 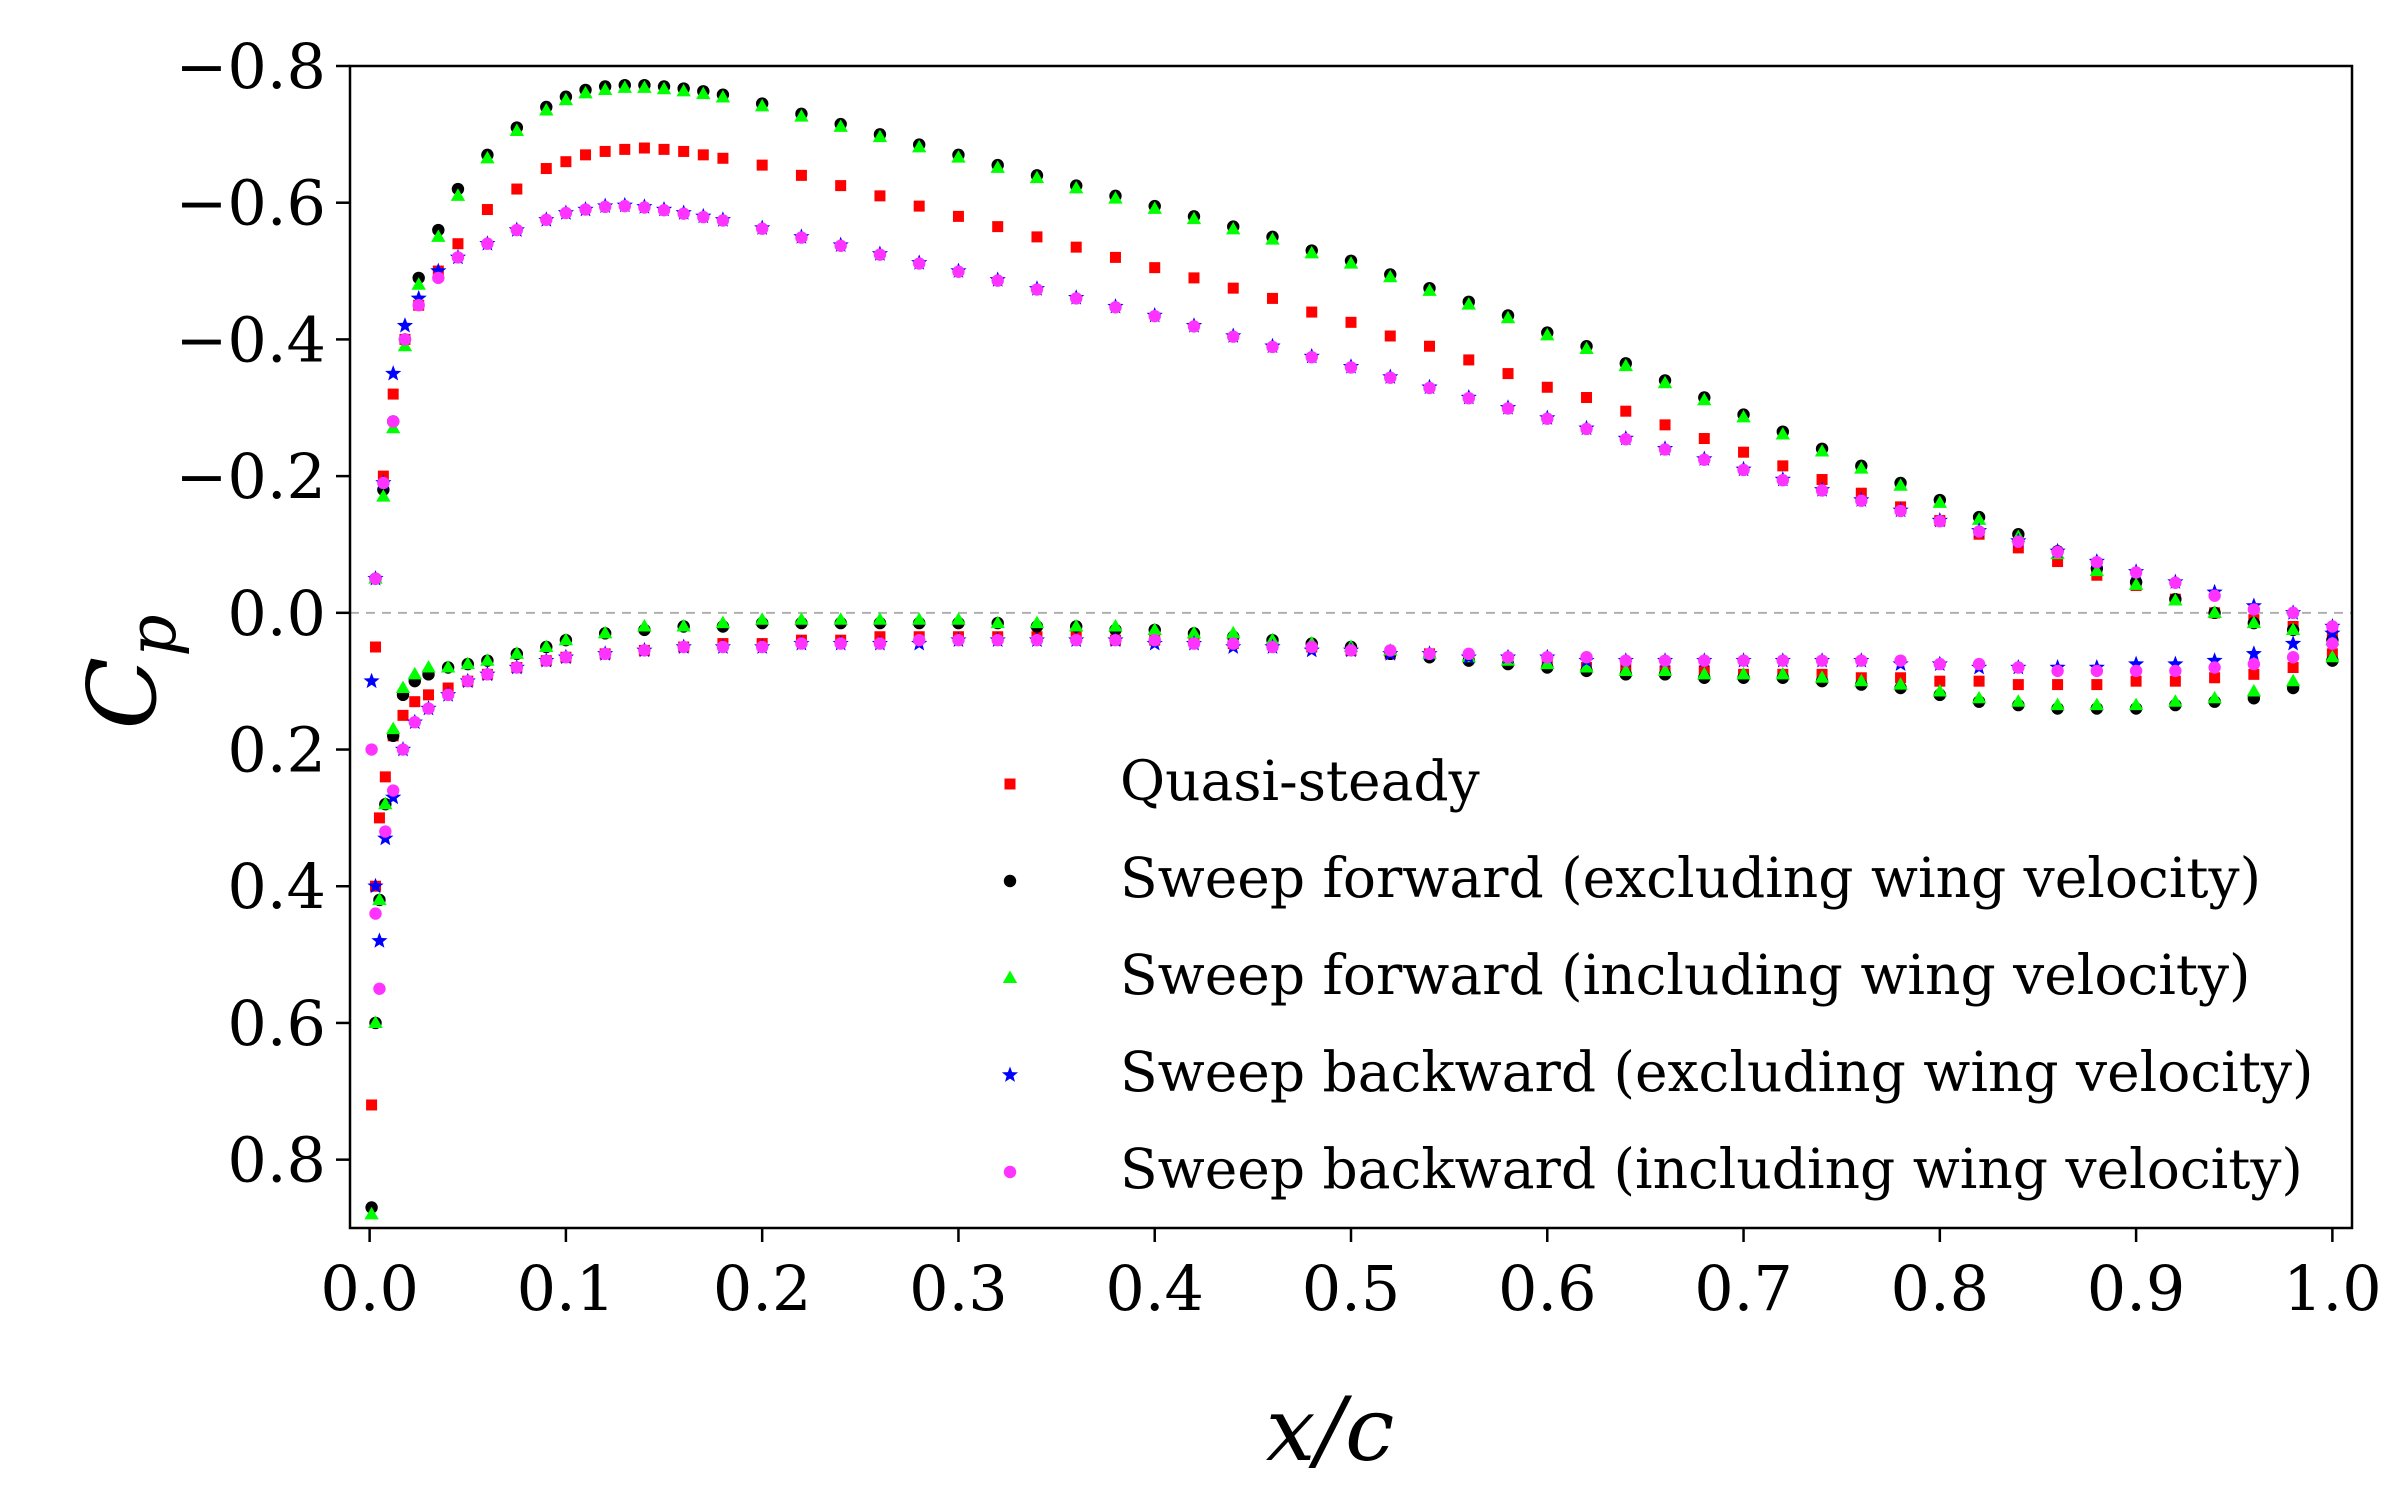 What do you see at coordinates (1547, 1288) in the screenshot?
I see `x-tick-label: 0.6` at bounding box center [1547, 1288].